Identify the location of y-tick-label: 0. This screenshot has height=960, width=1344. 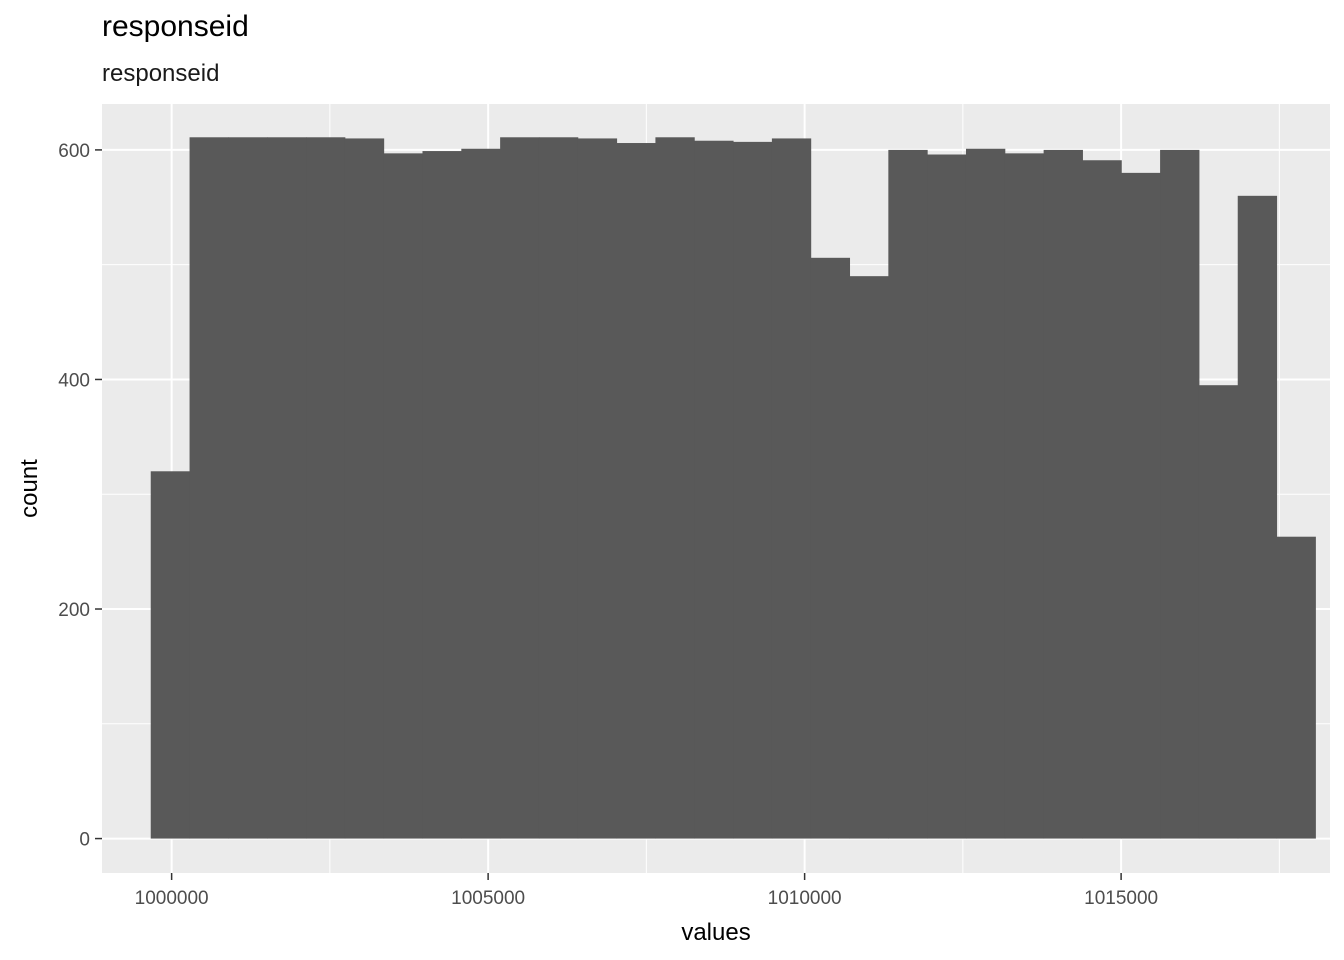
(84, 840).